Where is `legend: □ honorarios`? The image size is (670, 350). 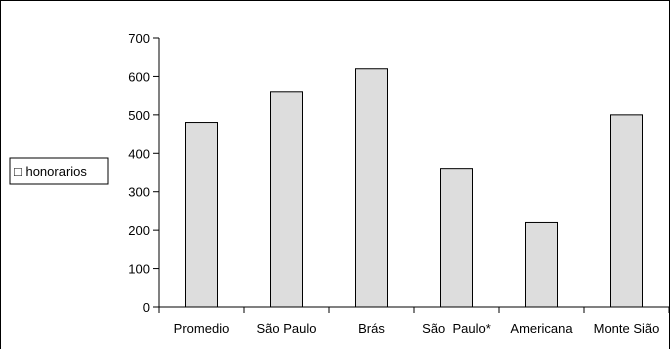
legend: □ honorarios is located at coordinates (59, 171).